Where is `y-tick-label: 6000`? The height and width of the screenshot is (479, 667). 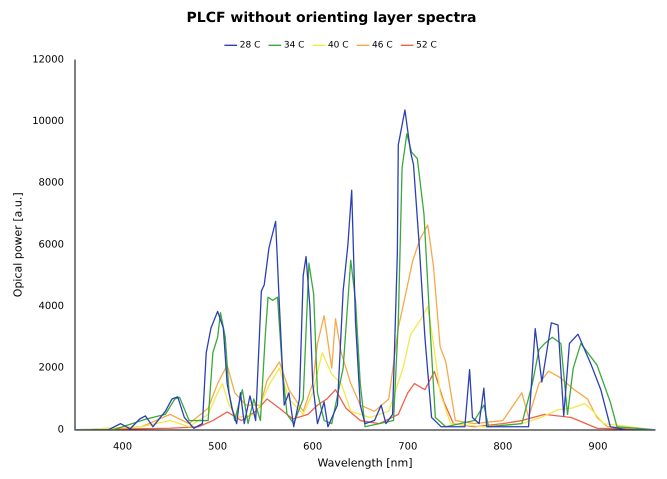
y-tick-label: 6000 is located at coordinates (51, 244).